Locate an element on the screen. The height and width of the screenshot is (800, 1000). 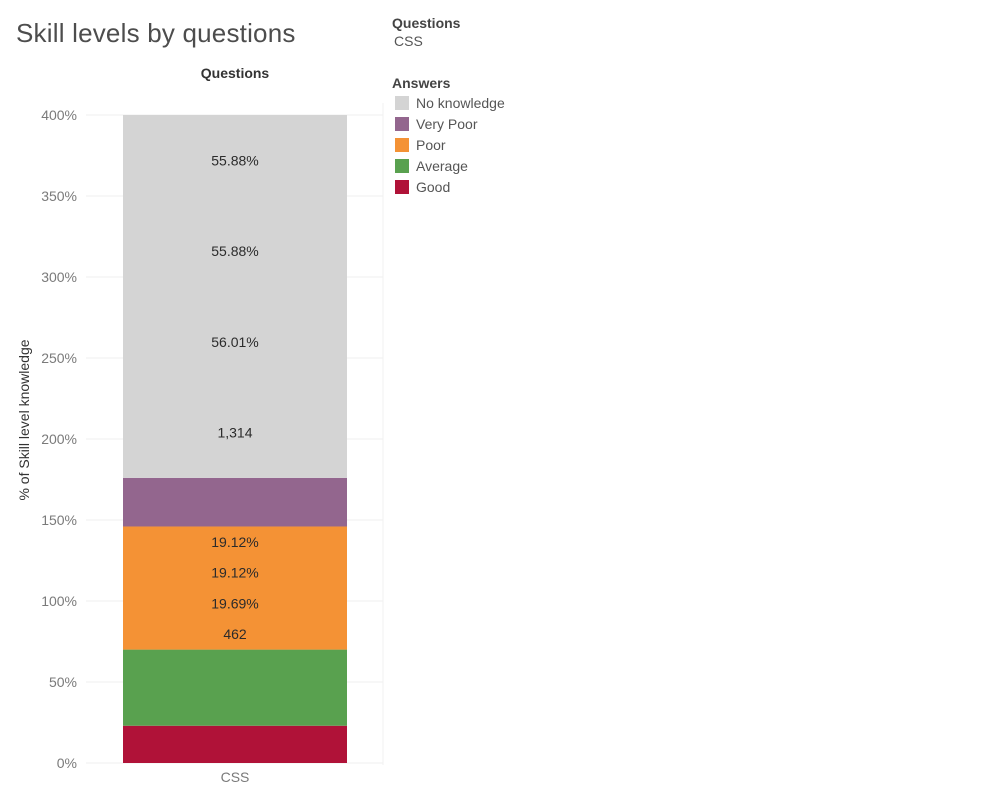
y-tick-label: 400% is located at coordinates (59, 115).